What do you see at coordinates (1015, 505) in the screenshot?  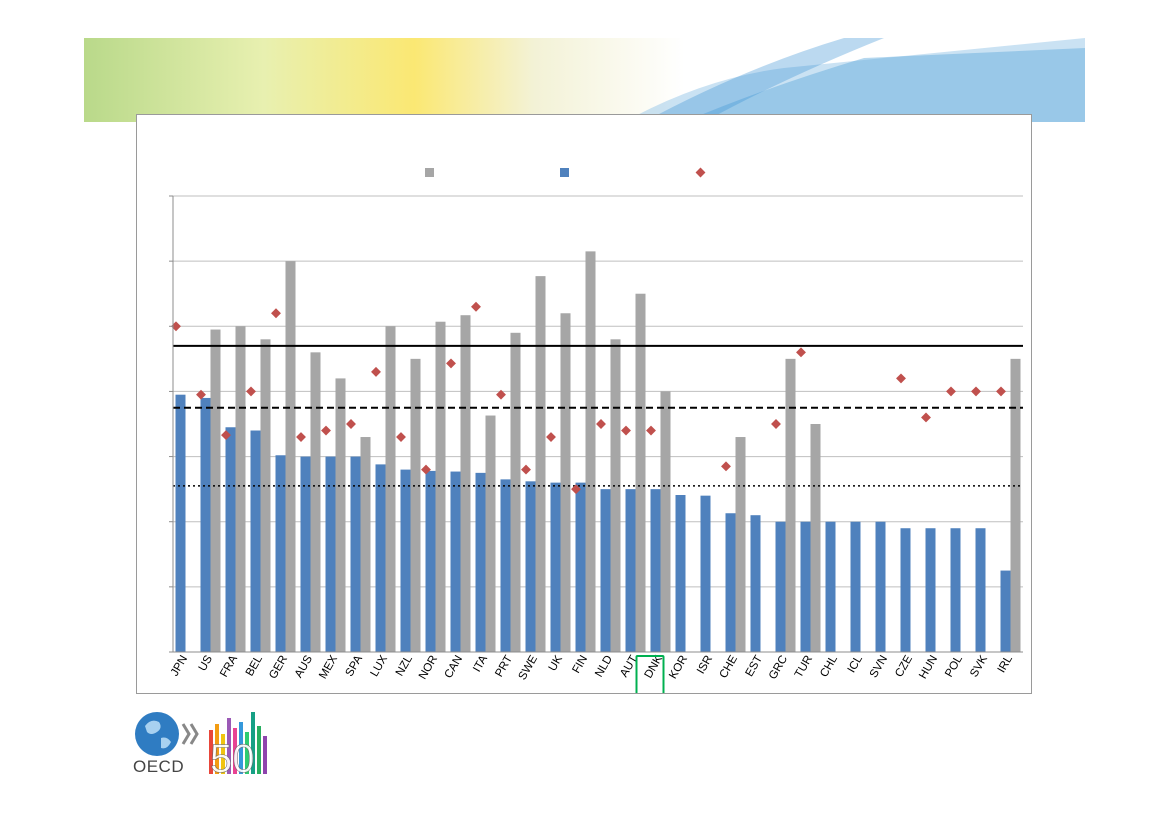 I see `bar-grey-IRL` at bounding box center [1015, 505].